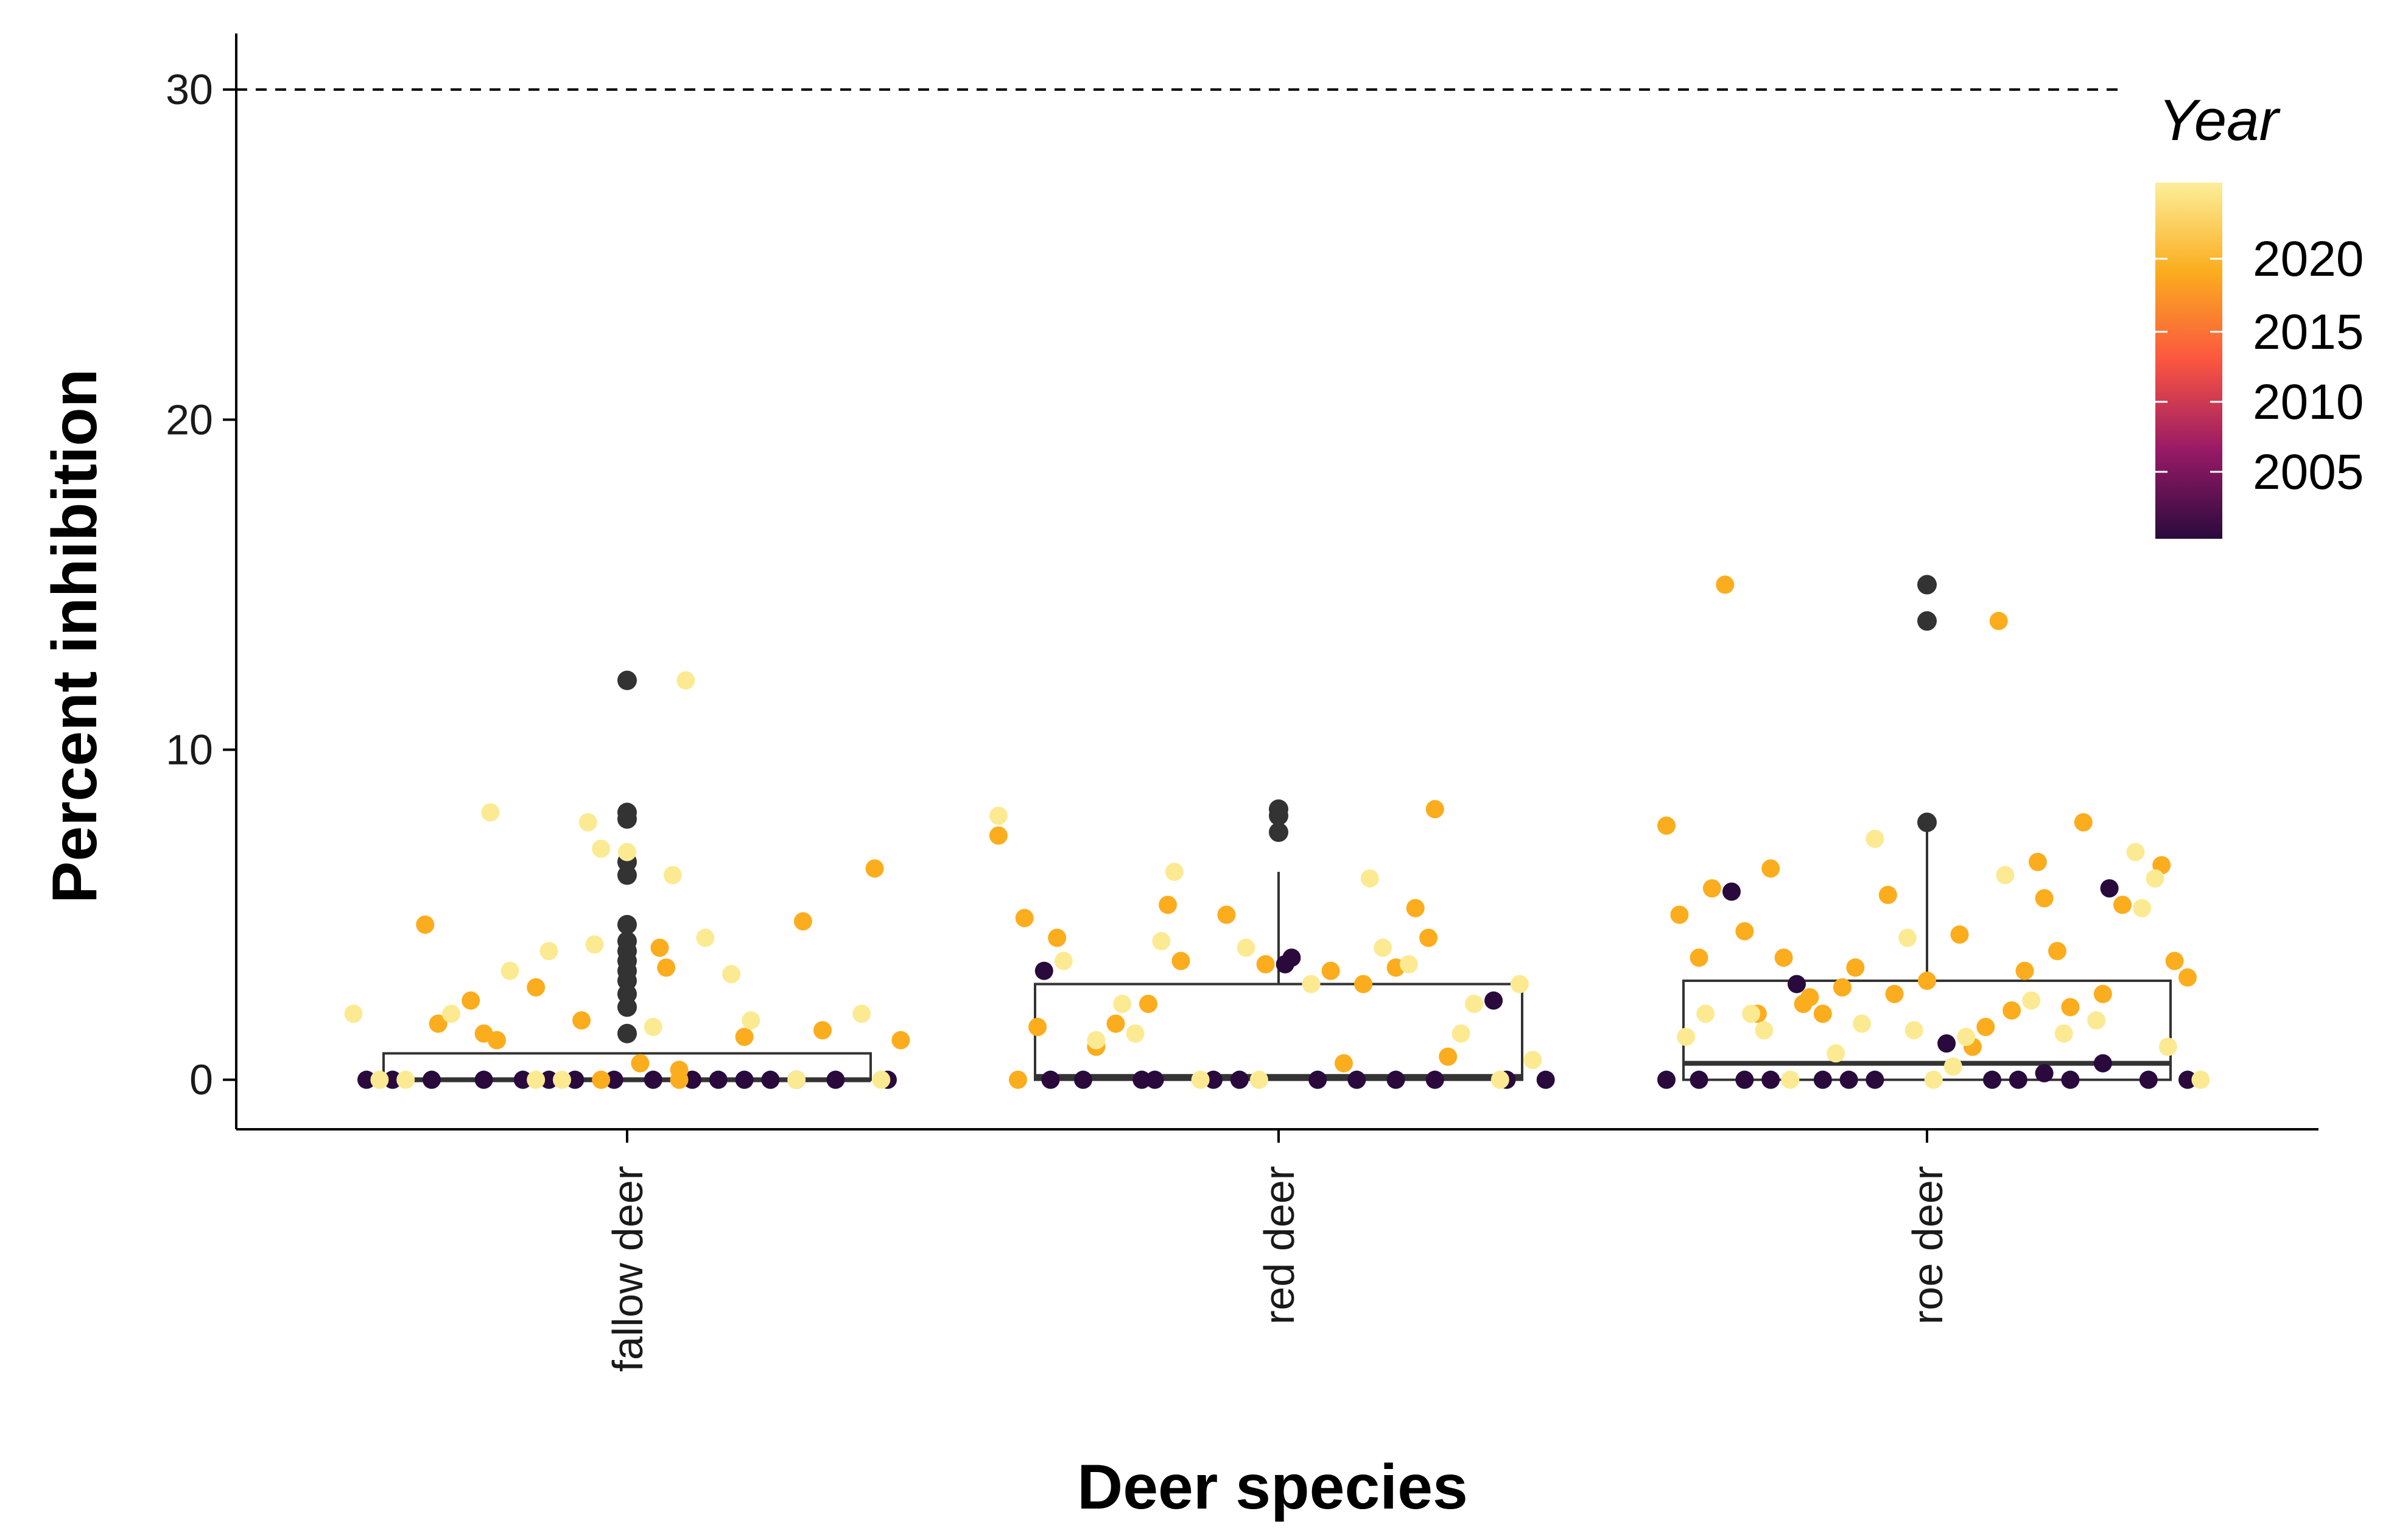 Image resolution: width=2408 pixels, height=1539 pixels. What do you see at coordinates (627, 1269) in the screenshot?
I see `x-tick-label: fallow deer` at bounding box center [627, 1269].